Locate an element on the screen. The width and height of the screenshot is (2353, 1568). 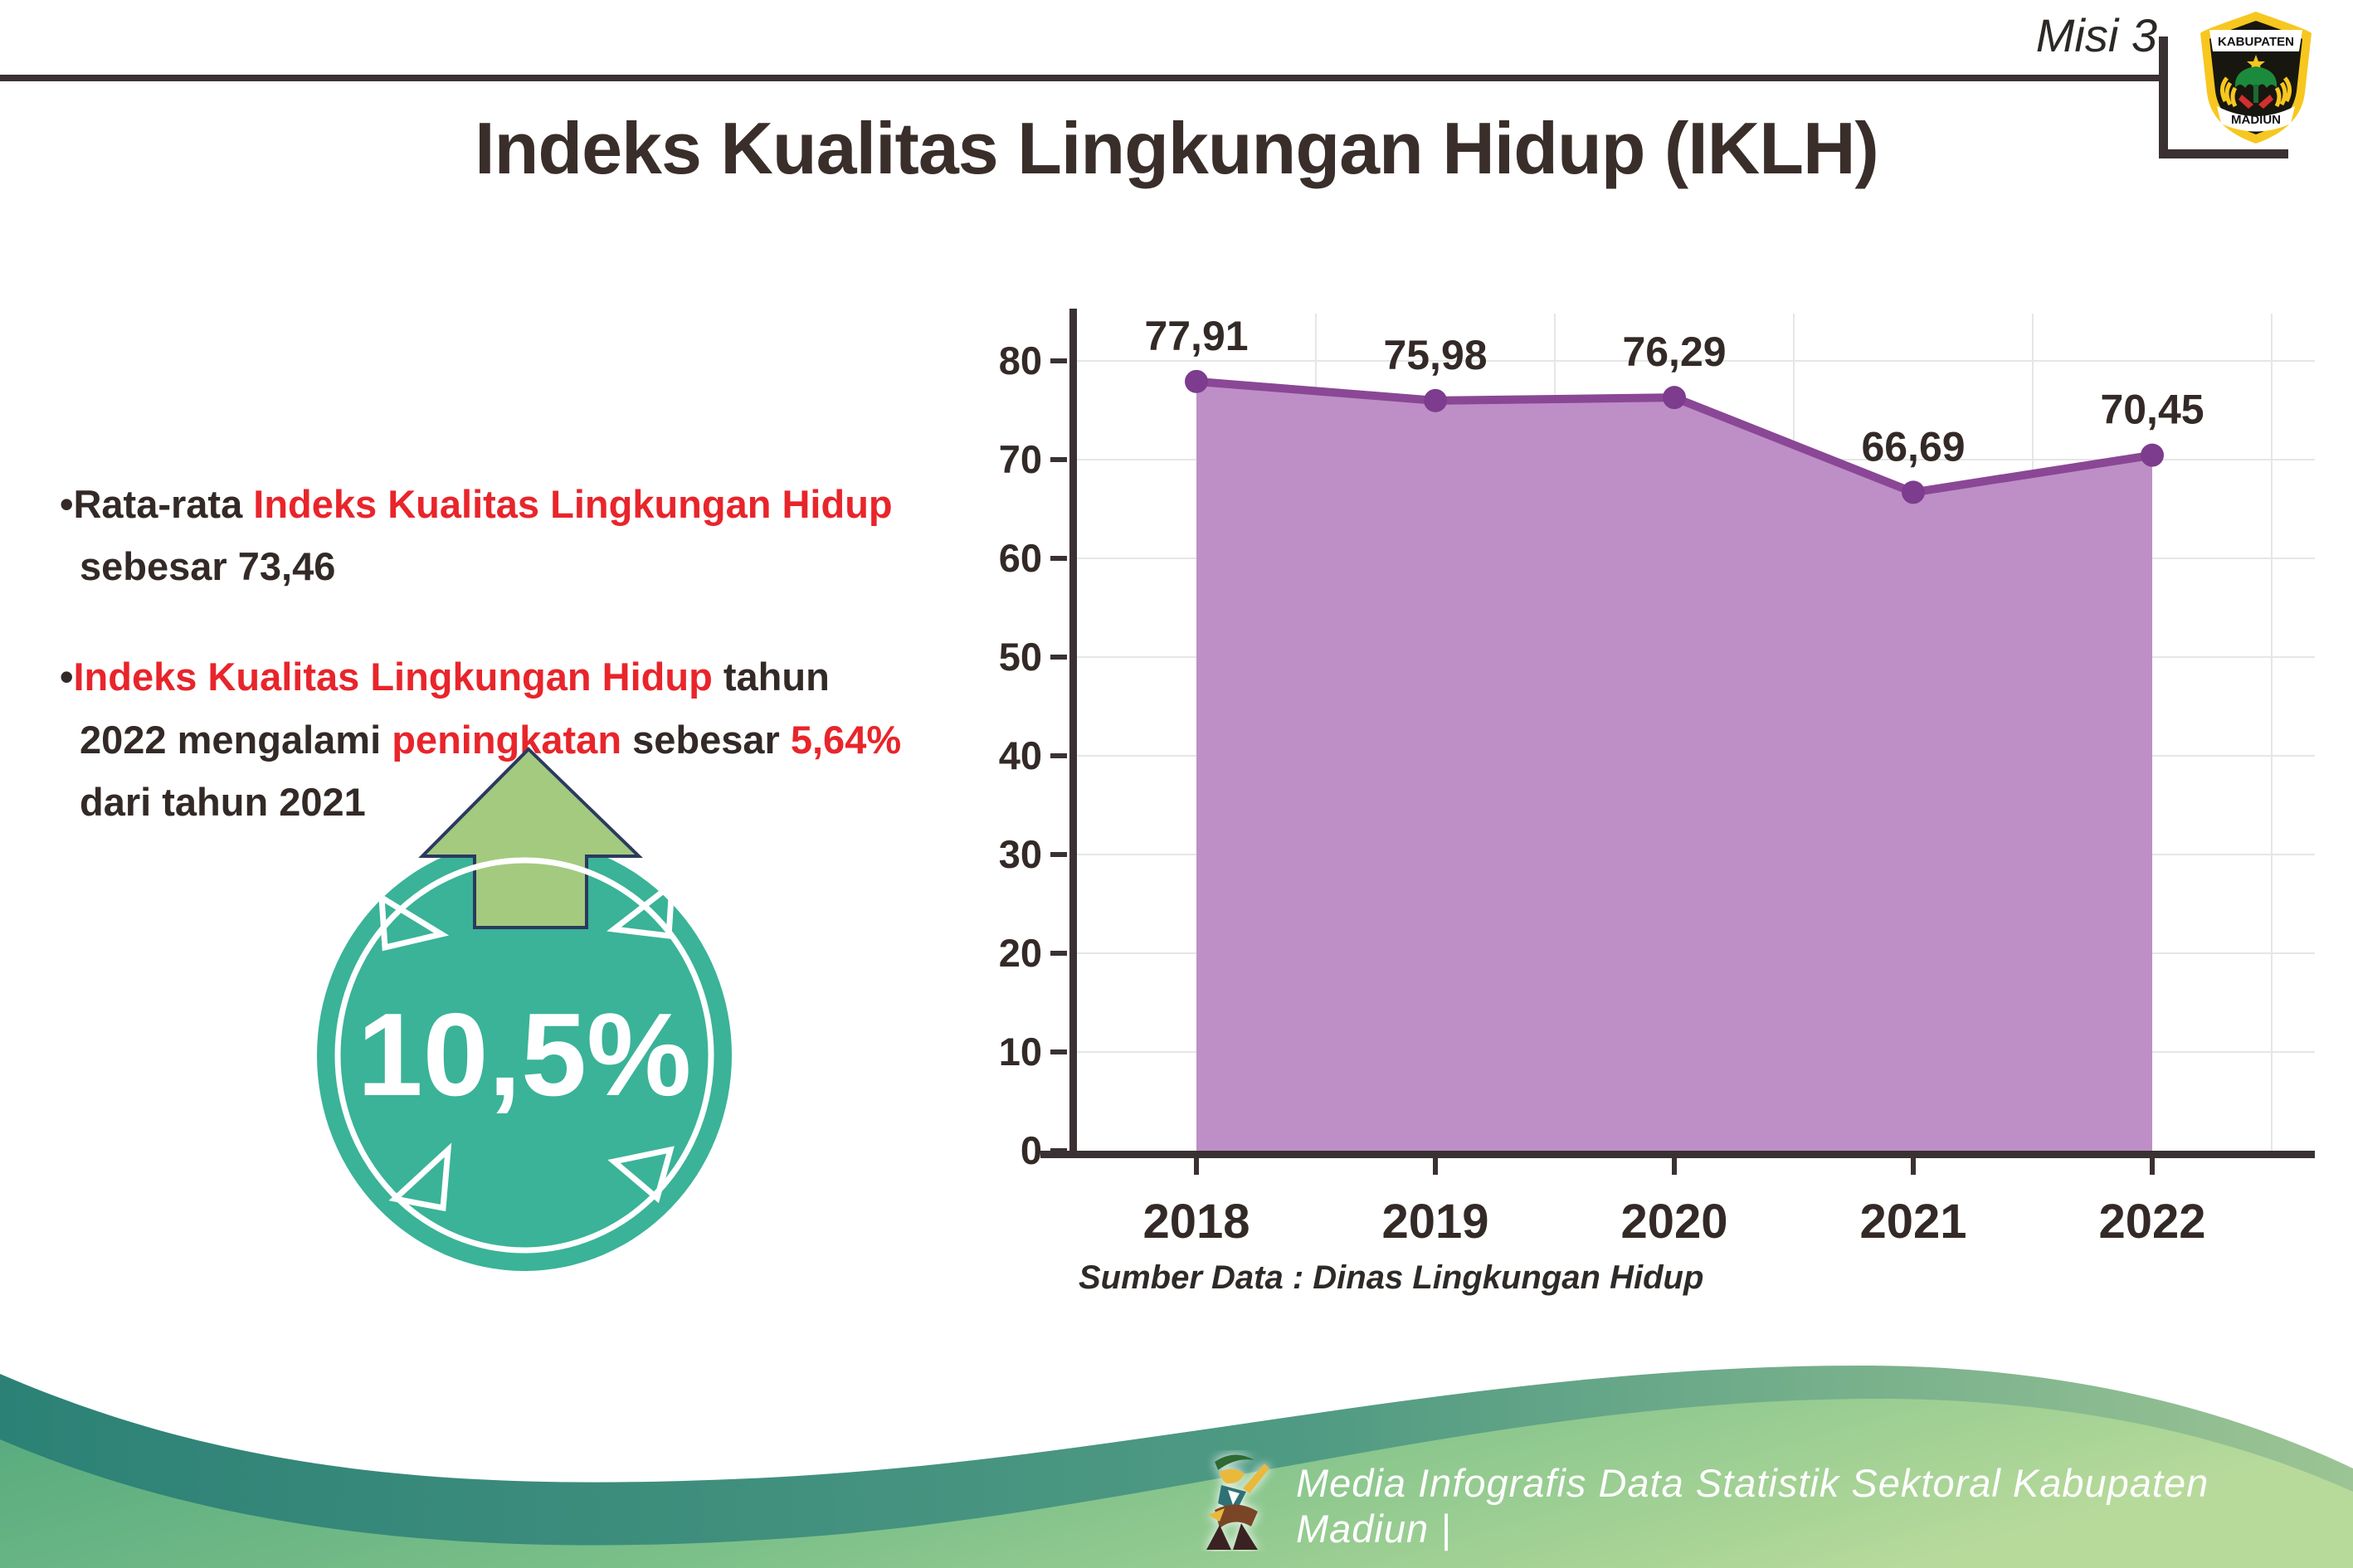
y-axis-label: 10 is located at coordinates (1020, 1052).